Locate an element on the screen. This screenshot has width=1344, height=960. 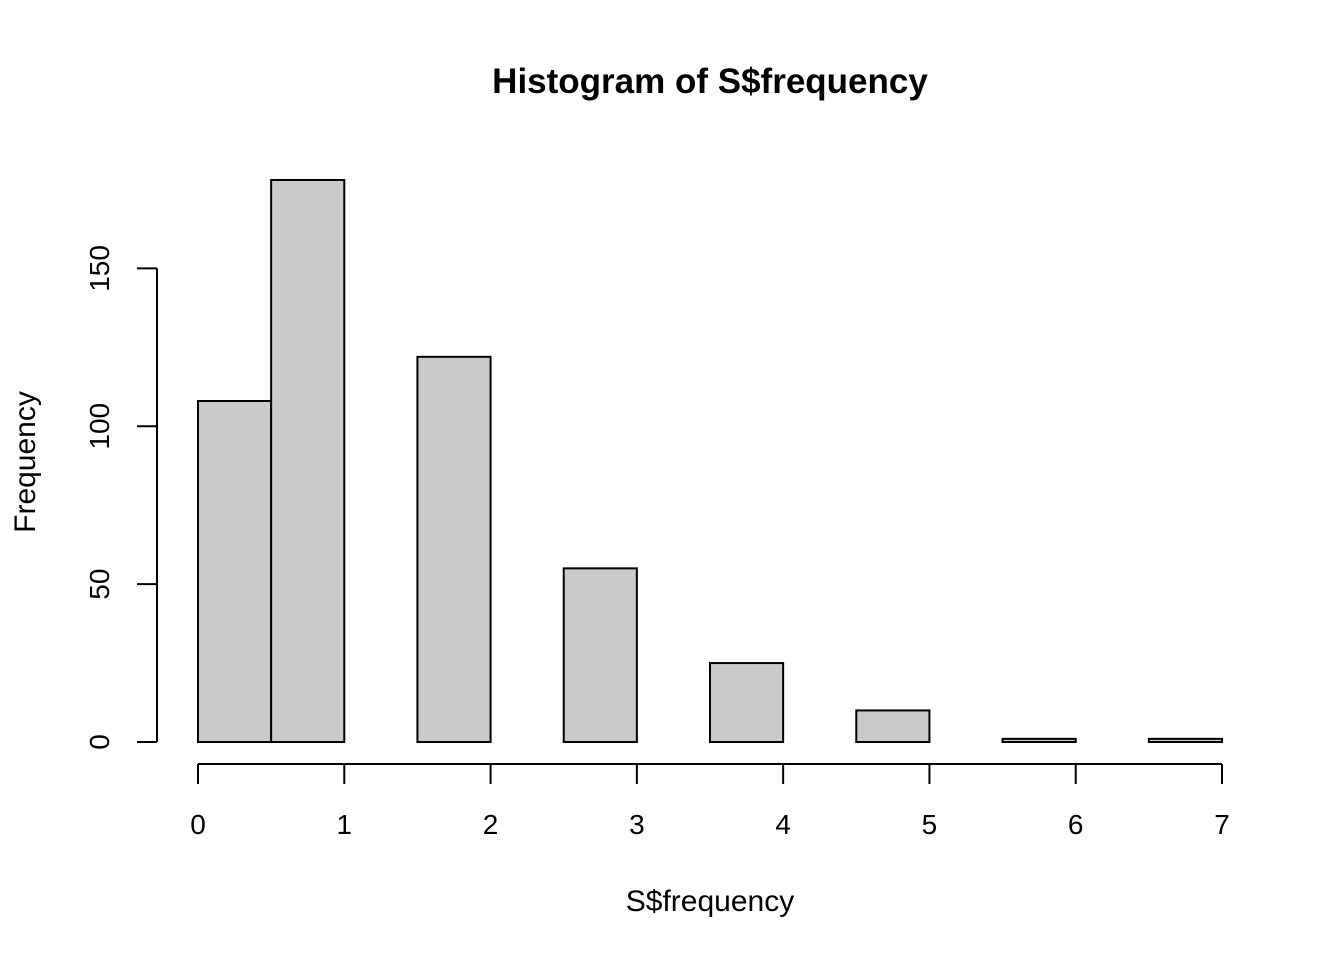
x-tick-label: 2 is located at coordinates (491, 824).